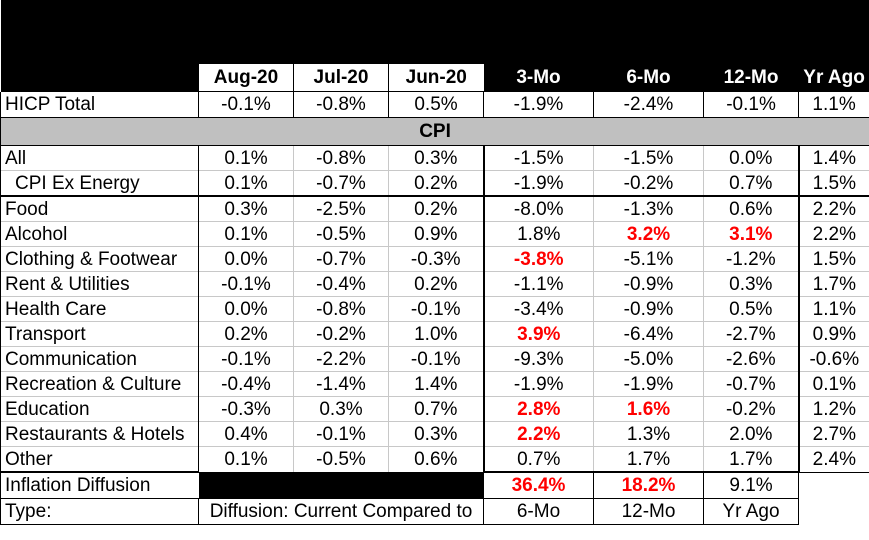 The width and height of the screenshot is (869, 540). Describe the element at coordinates (750, 234) in the screenshot. I see `cell: 3.1%` at that location.